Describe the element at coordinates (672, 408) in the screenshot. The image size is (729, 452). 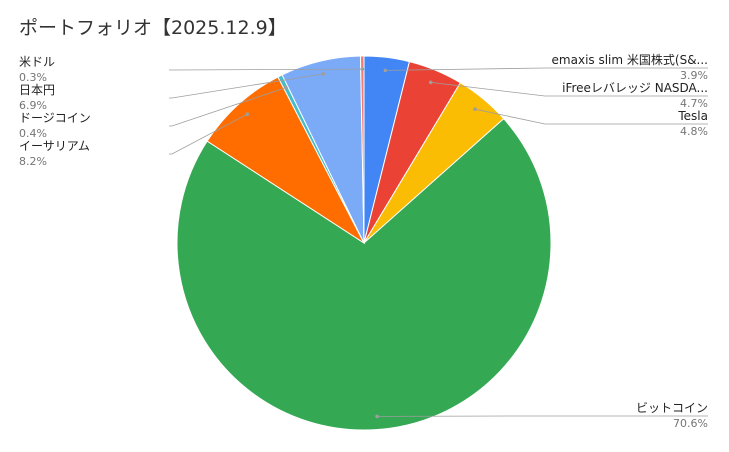
I see `slice-label: ビットコイン` at that location.